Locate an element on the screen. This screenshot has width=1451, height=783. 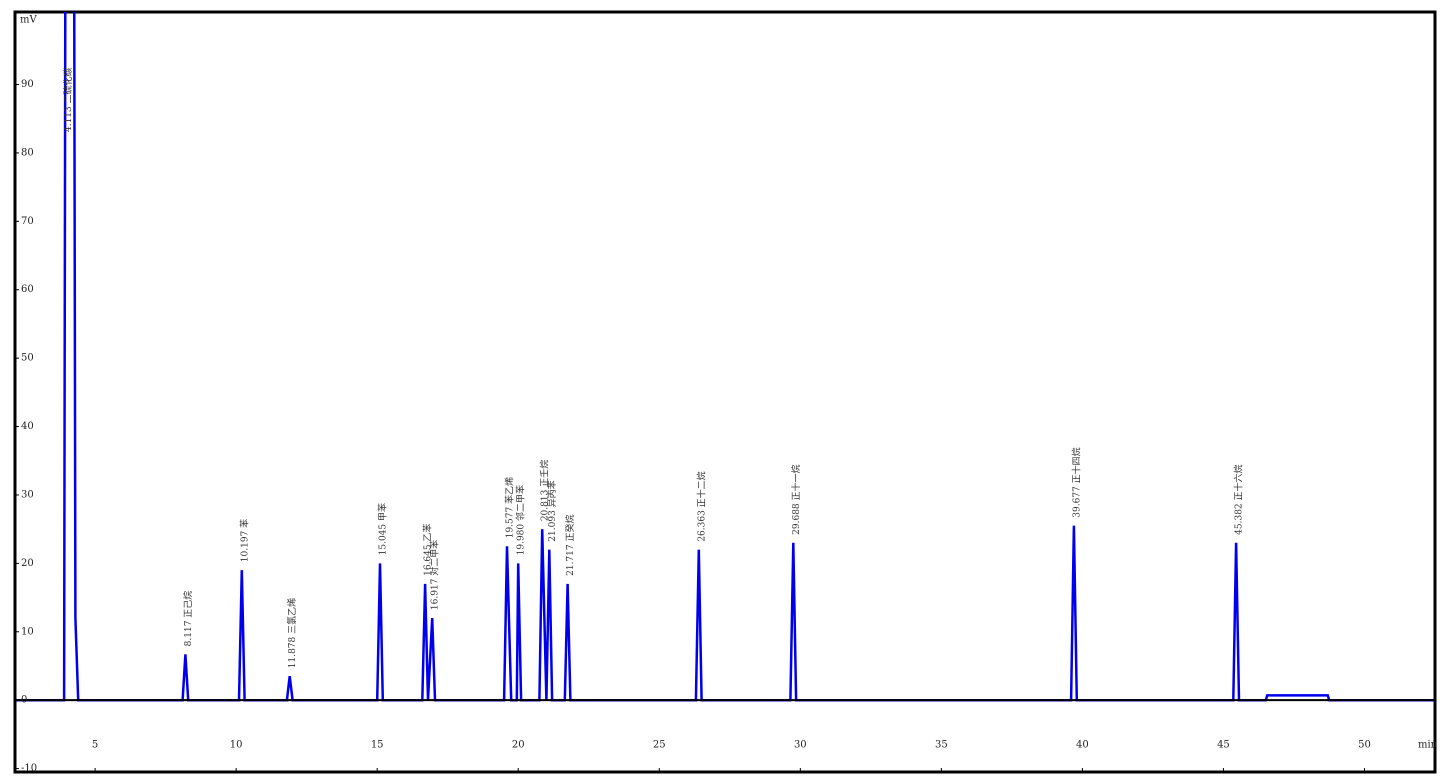
peak-label: 16.917 对二甲苯 is located at coordinates (435, 575).